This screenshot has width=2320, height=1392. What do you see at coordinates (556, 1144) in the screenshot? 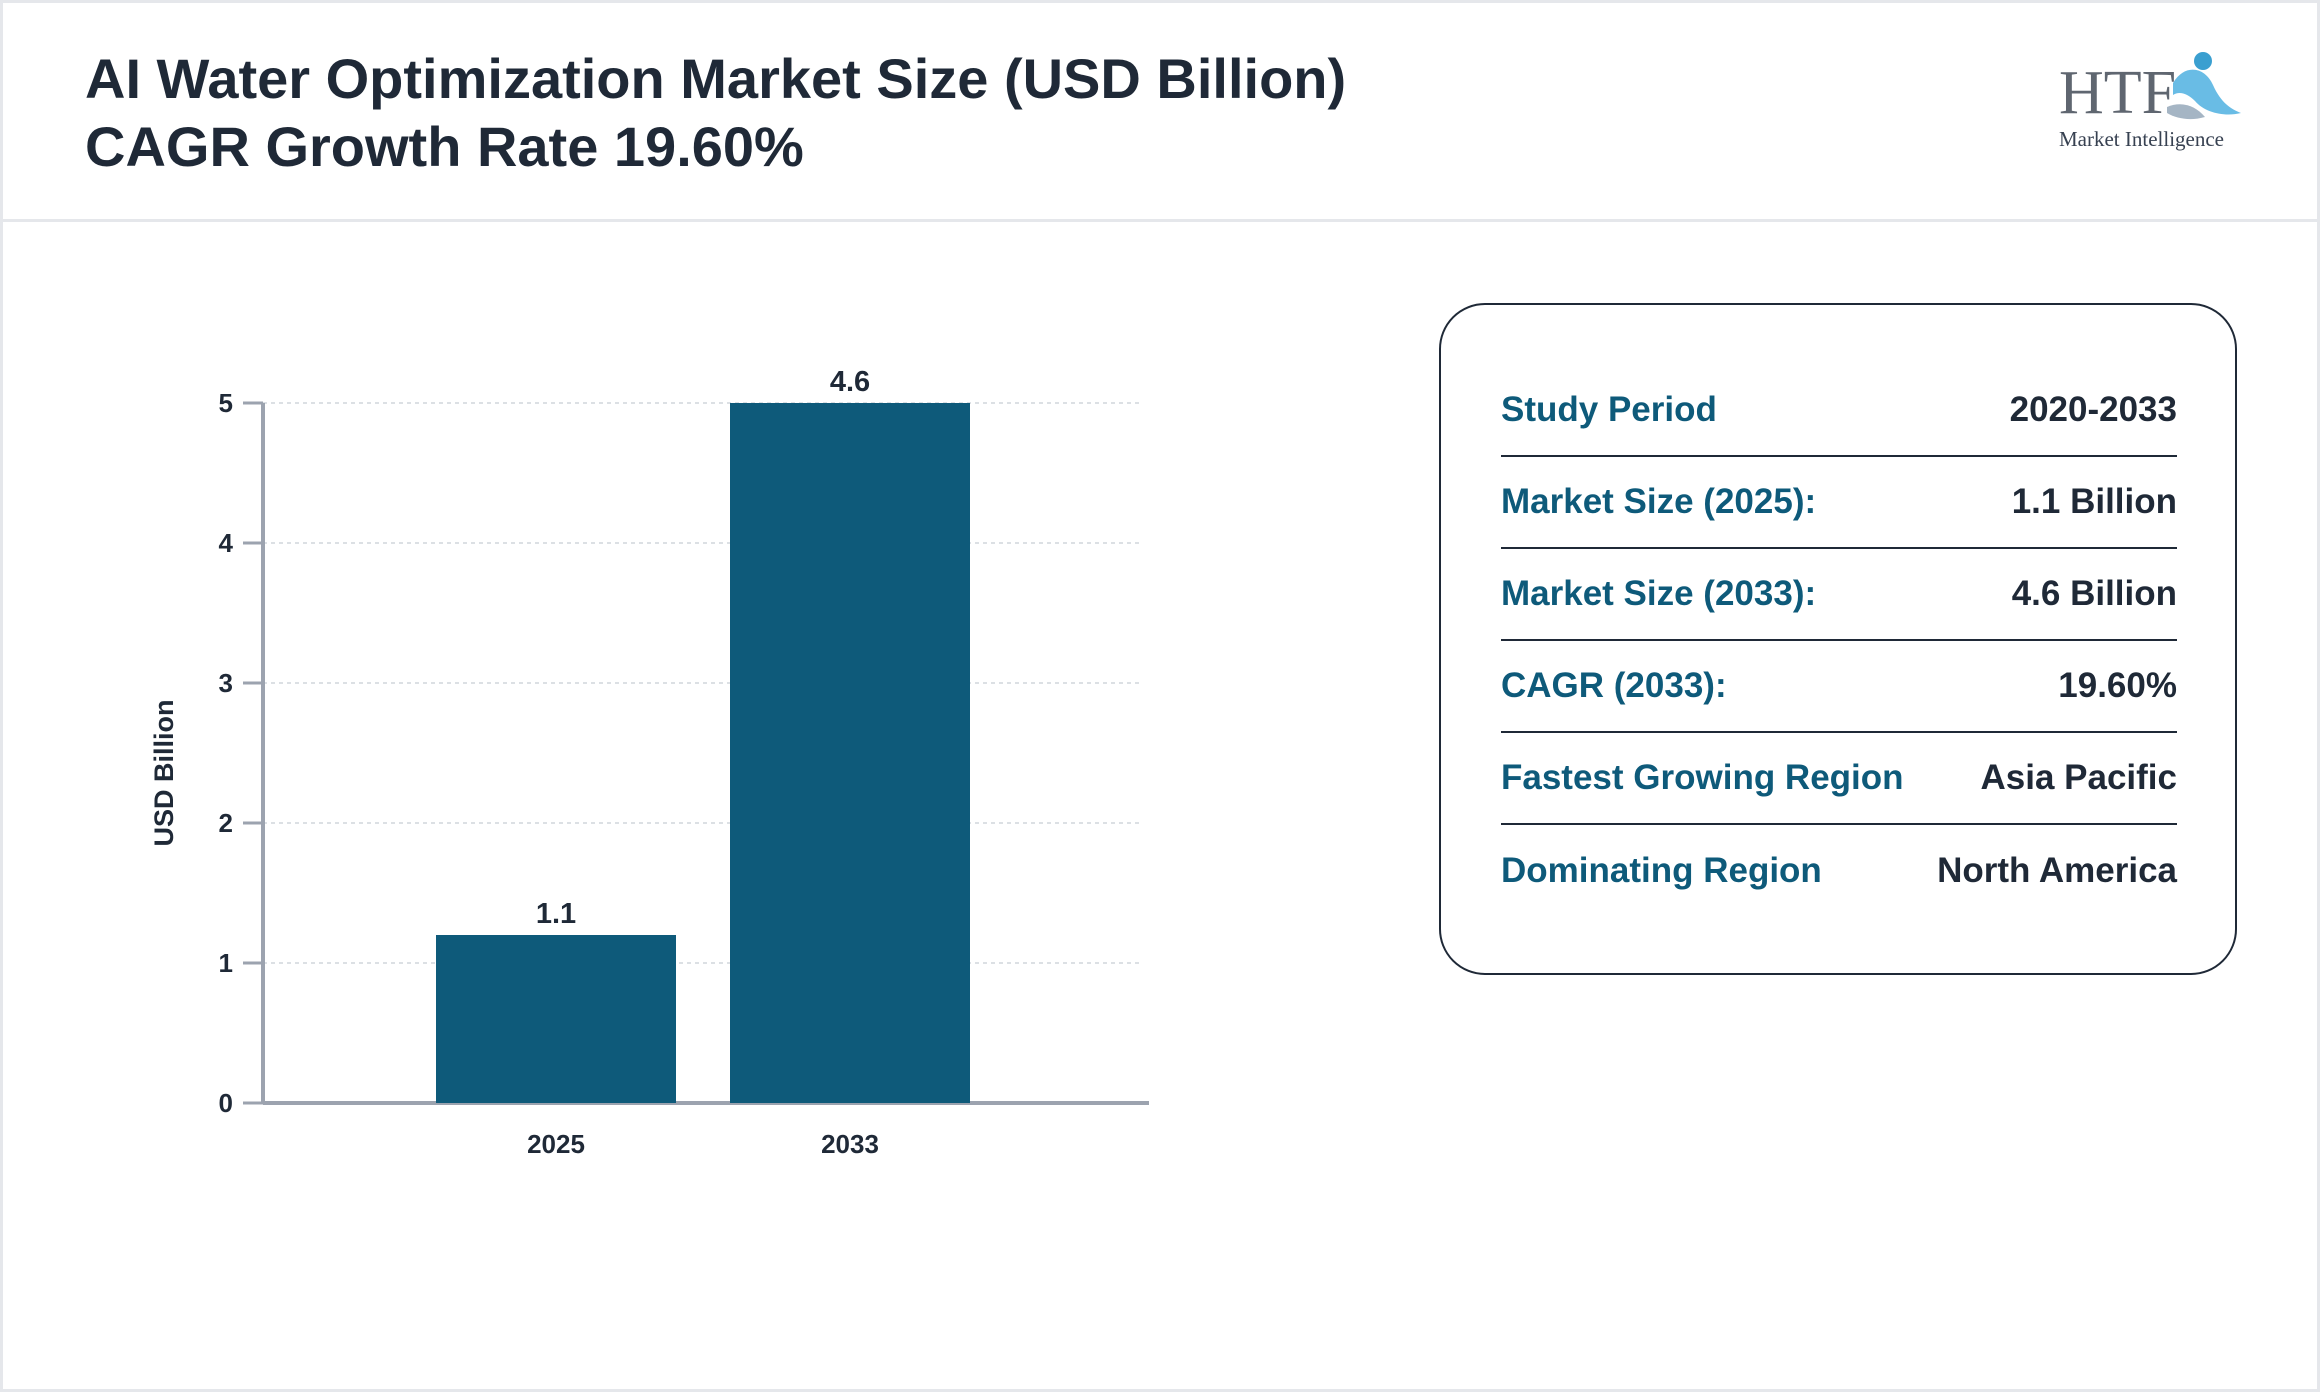
I see `x-tick-label-2025: 2025` at bounding box center [556, 1144].